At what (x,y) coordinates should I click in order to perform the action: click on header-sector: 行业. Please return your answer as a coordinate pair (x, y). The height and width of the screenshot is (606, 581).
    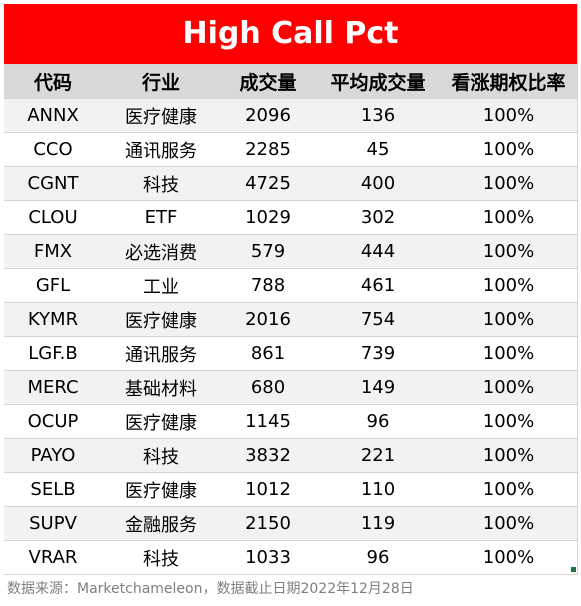
    Looking at the image, I should click on (161, 82).